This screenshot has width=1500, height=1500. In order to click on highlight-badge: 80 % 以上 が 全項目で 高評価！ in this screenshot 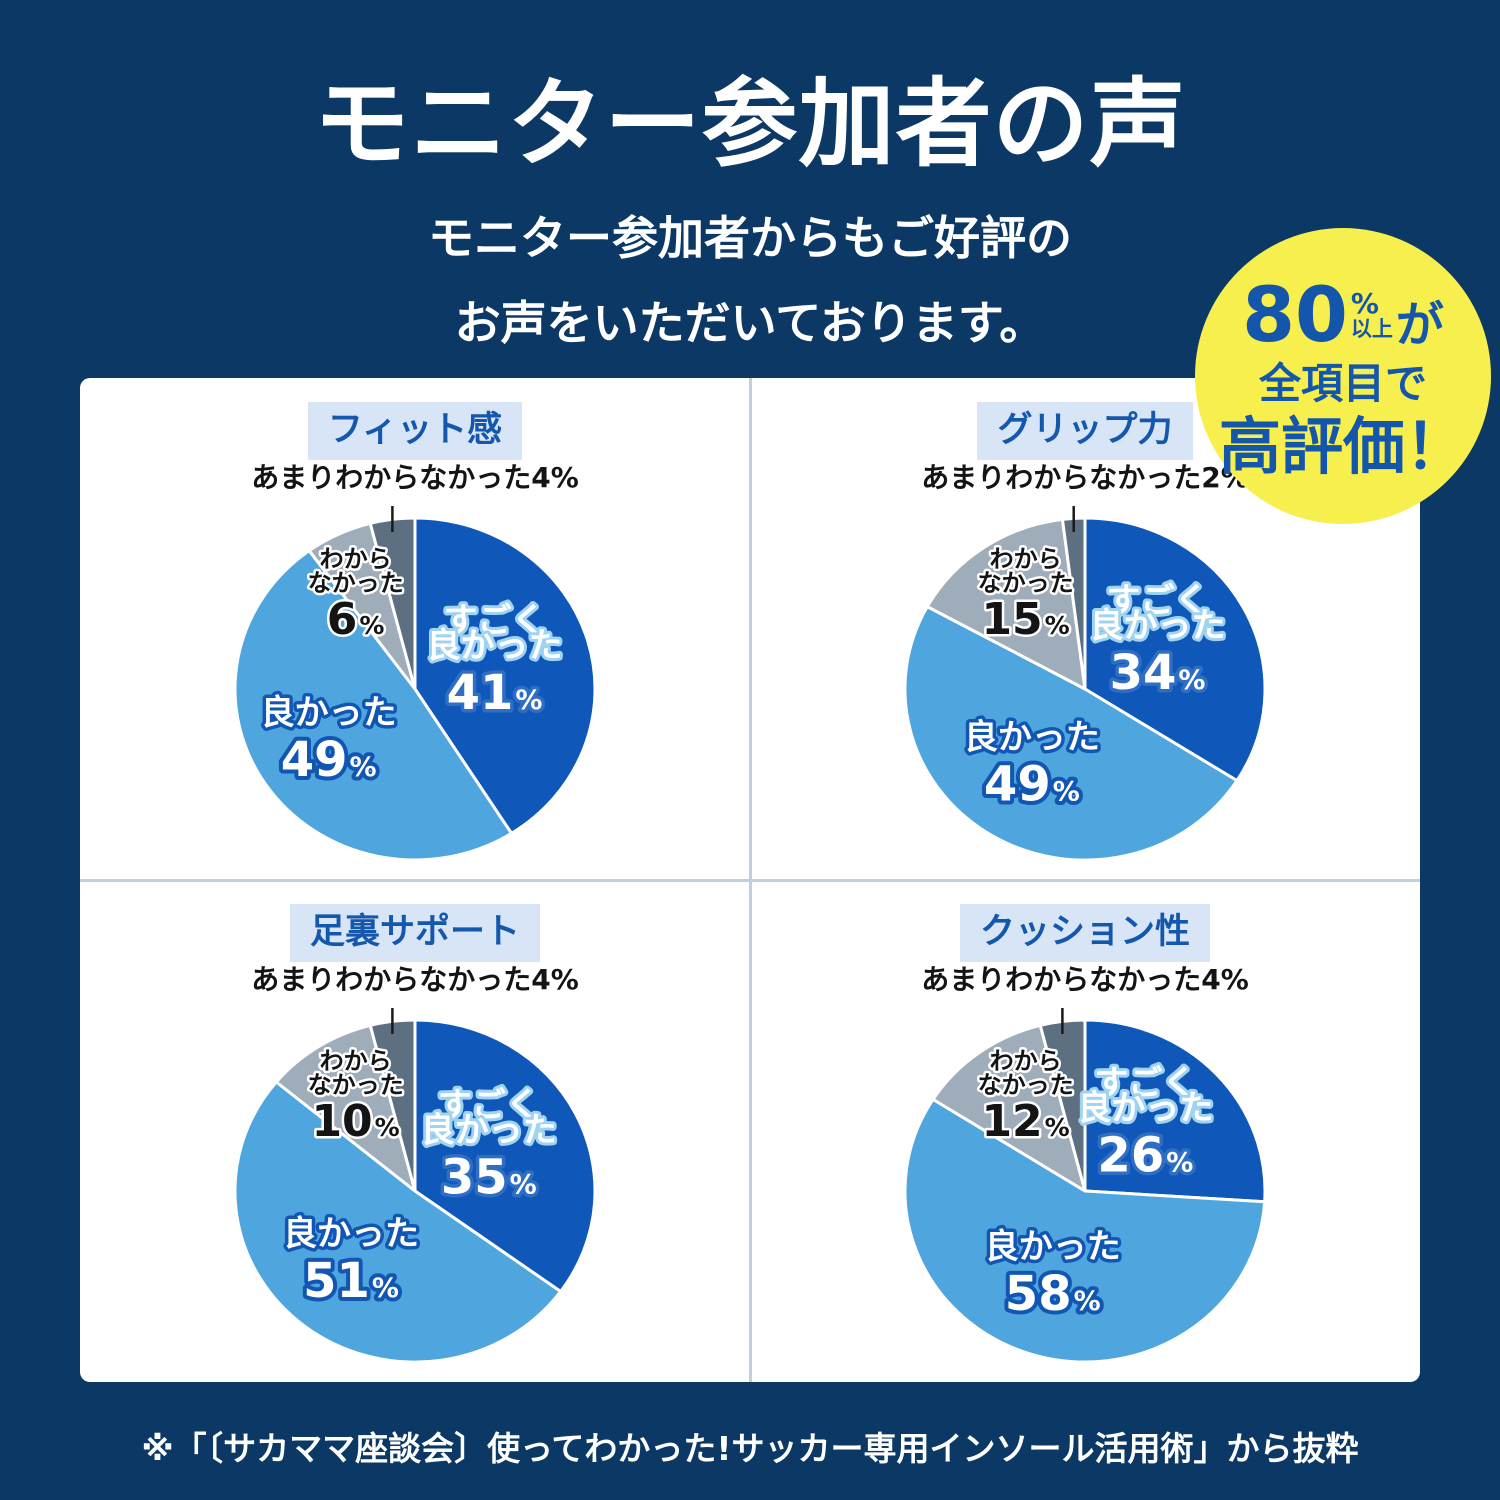, I will do `click(1343, 376)`.